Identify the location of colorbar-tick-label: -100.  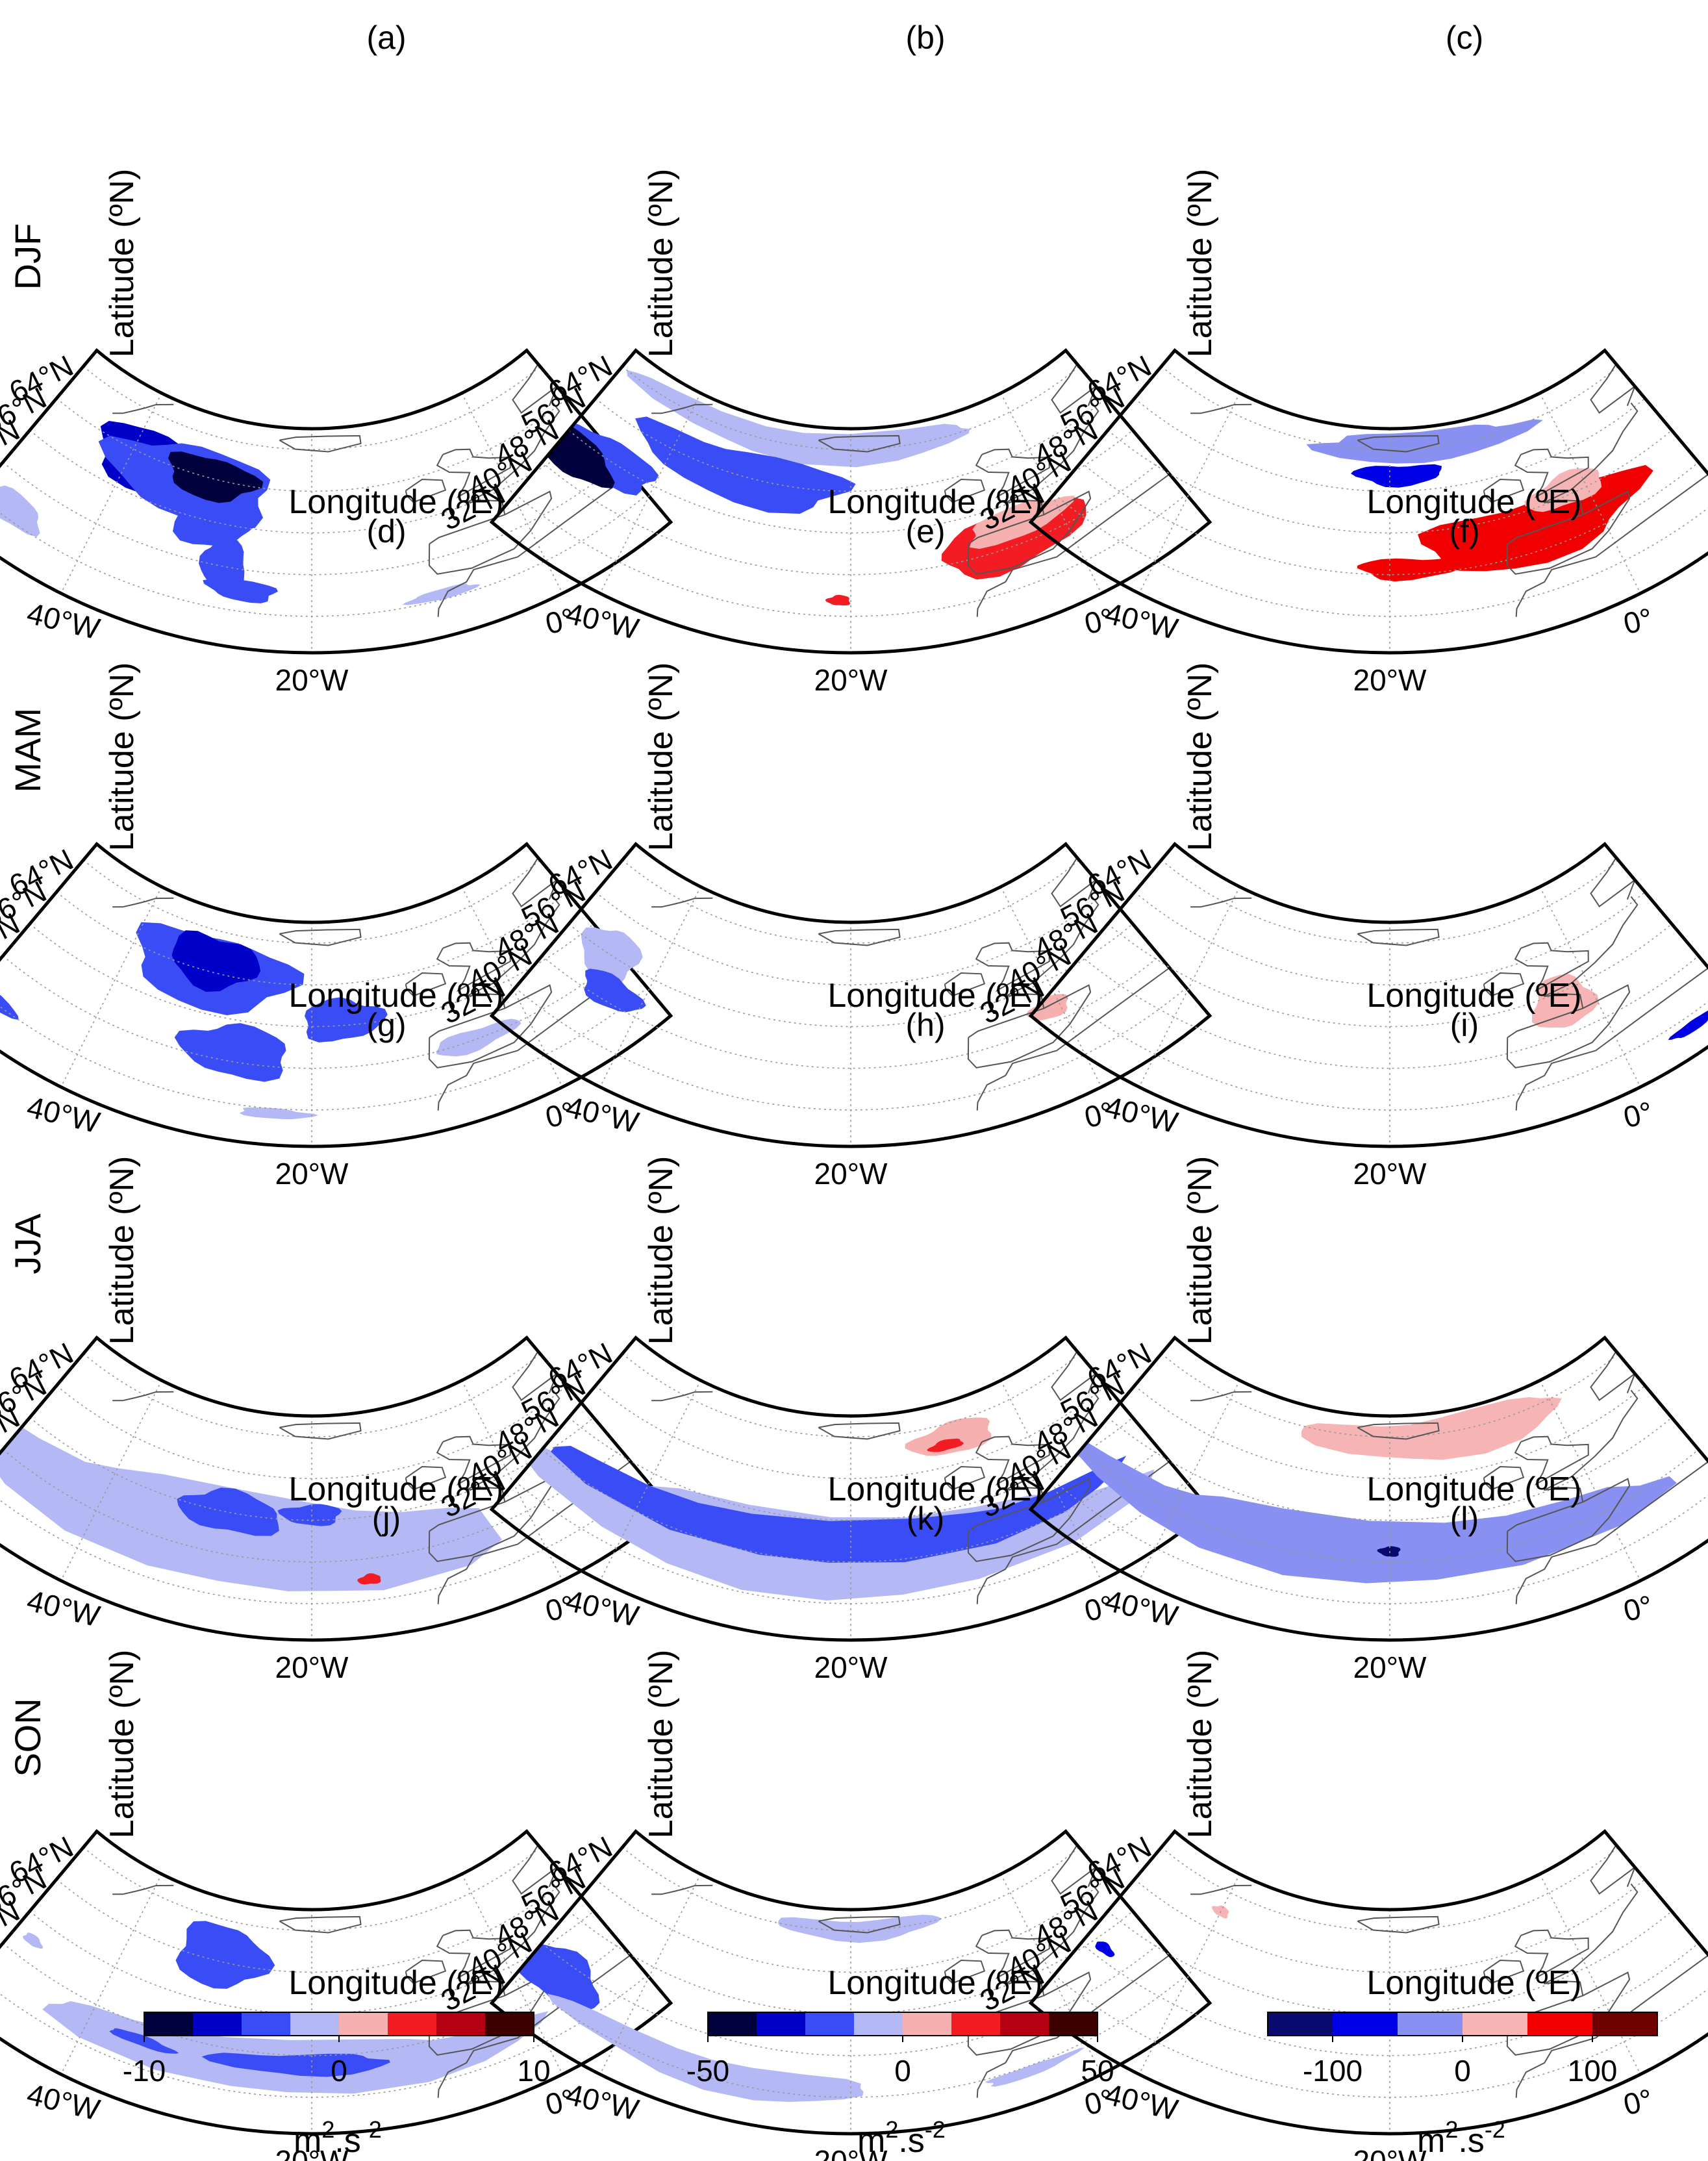
(1333, 2071).